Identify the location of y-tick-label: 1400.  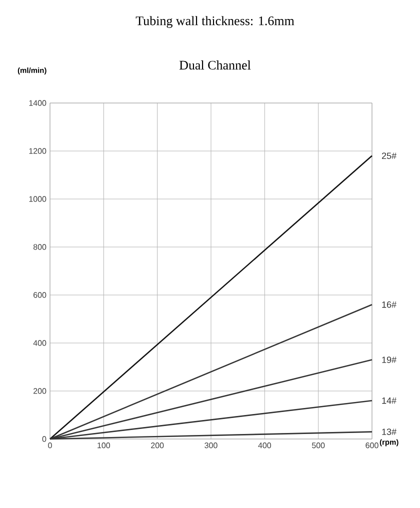
(37, 103).